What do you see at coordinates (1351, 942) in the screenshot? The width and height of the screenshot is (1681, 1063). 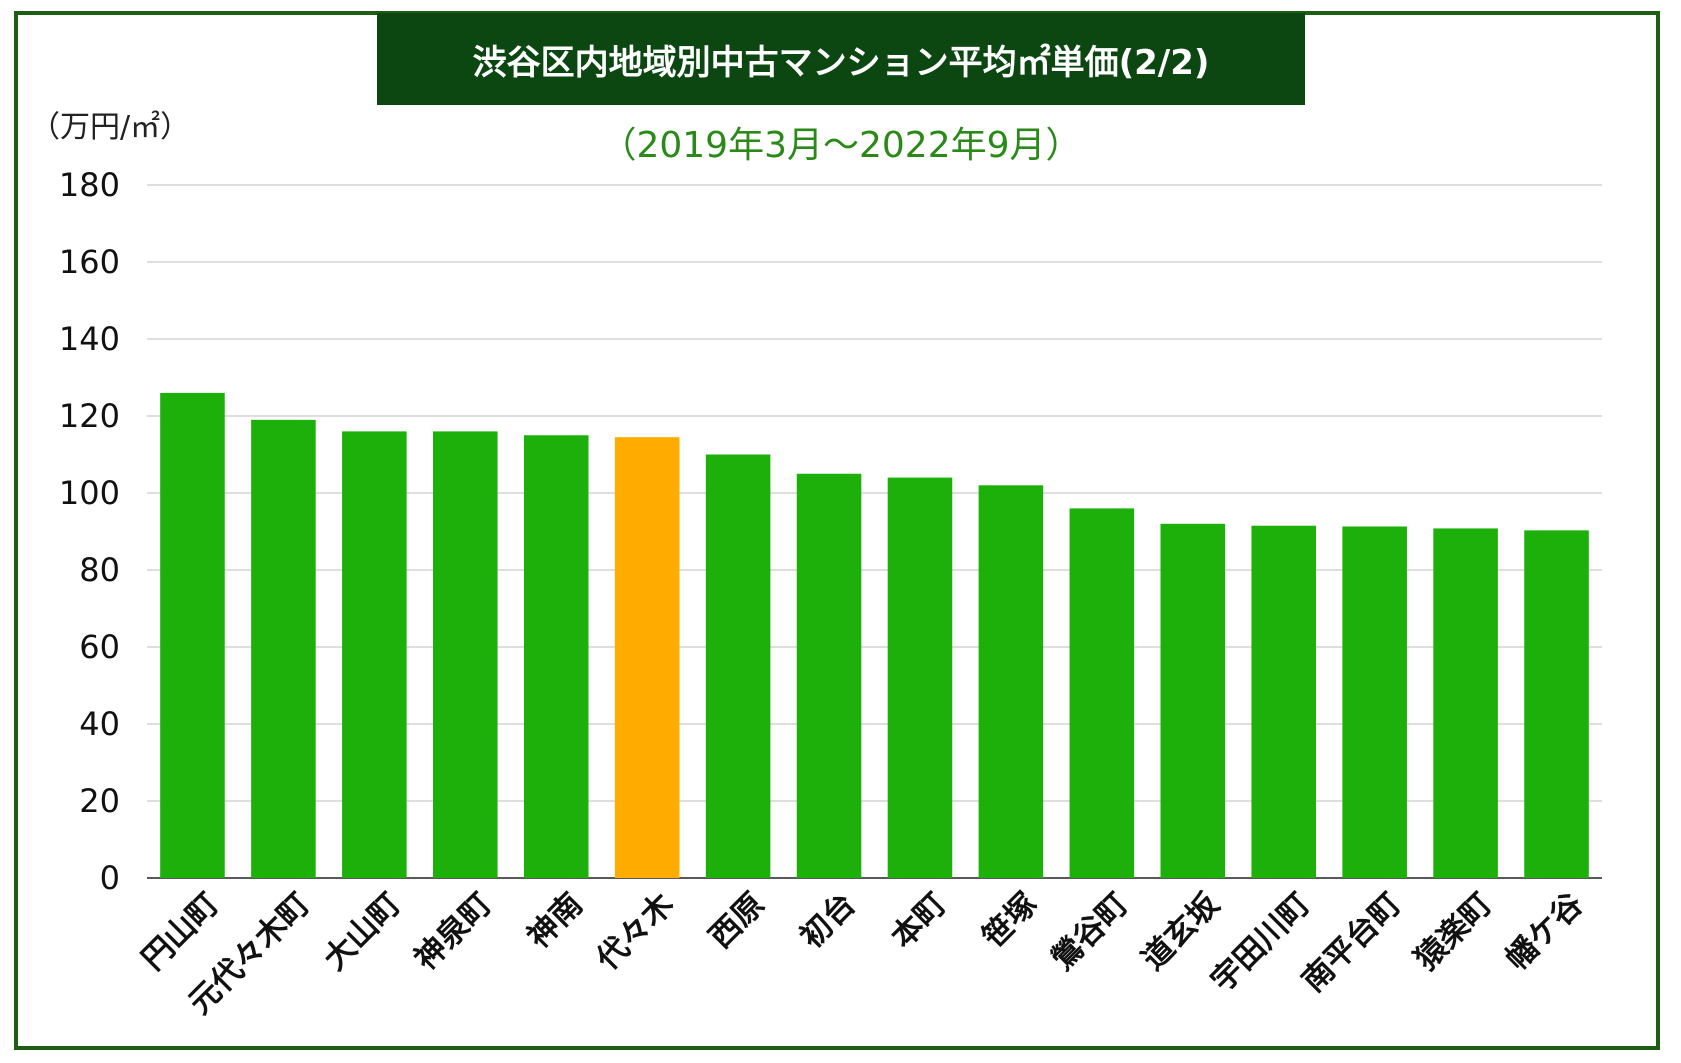 I see `category-label: 南平台町` at bounding box center [1351, 942].